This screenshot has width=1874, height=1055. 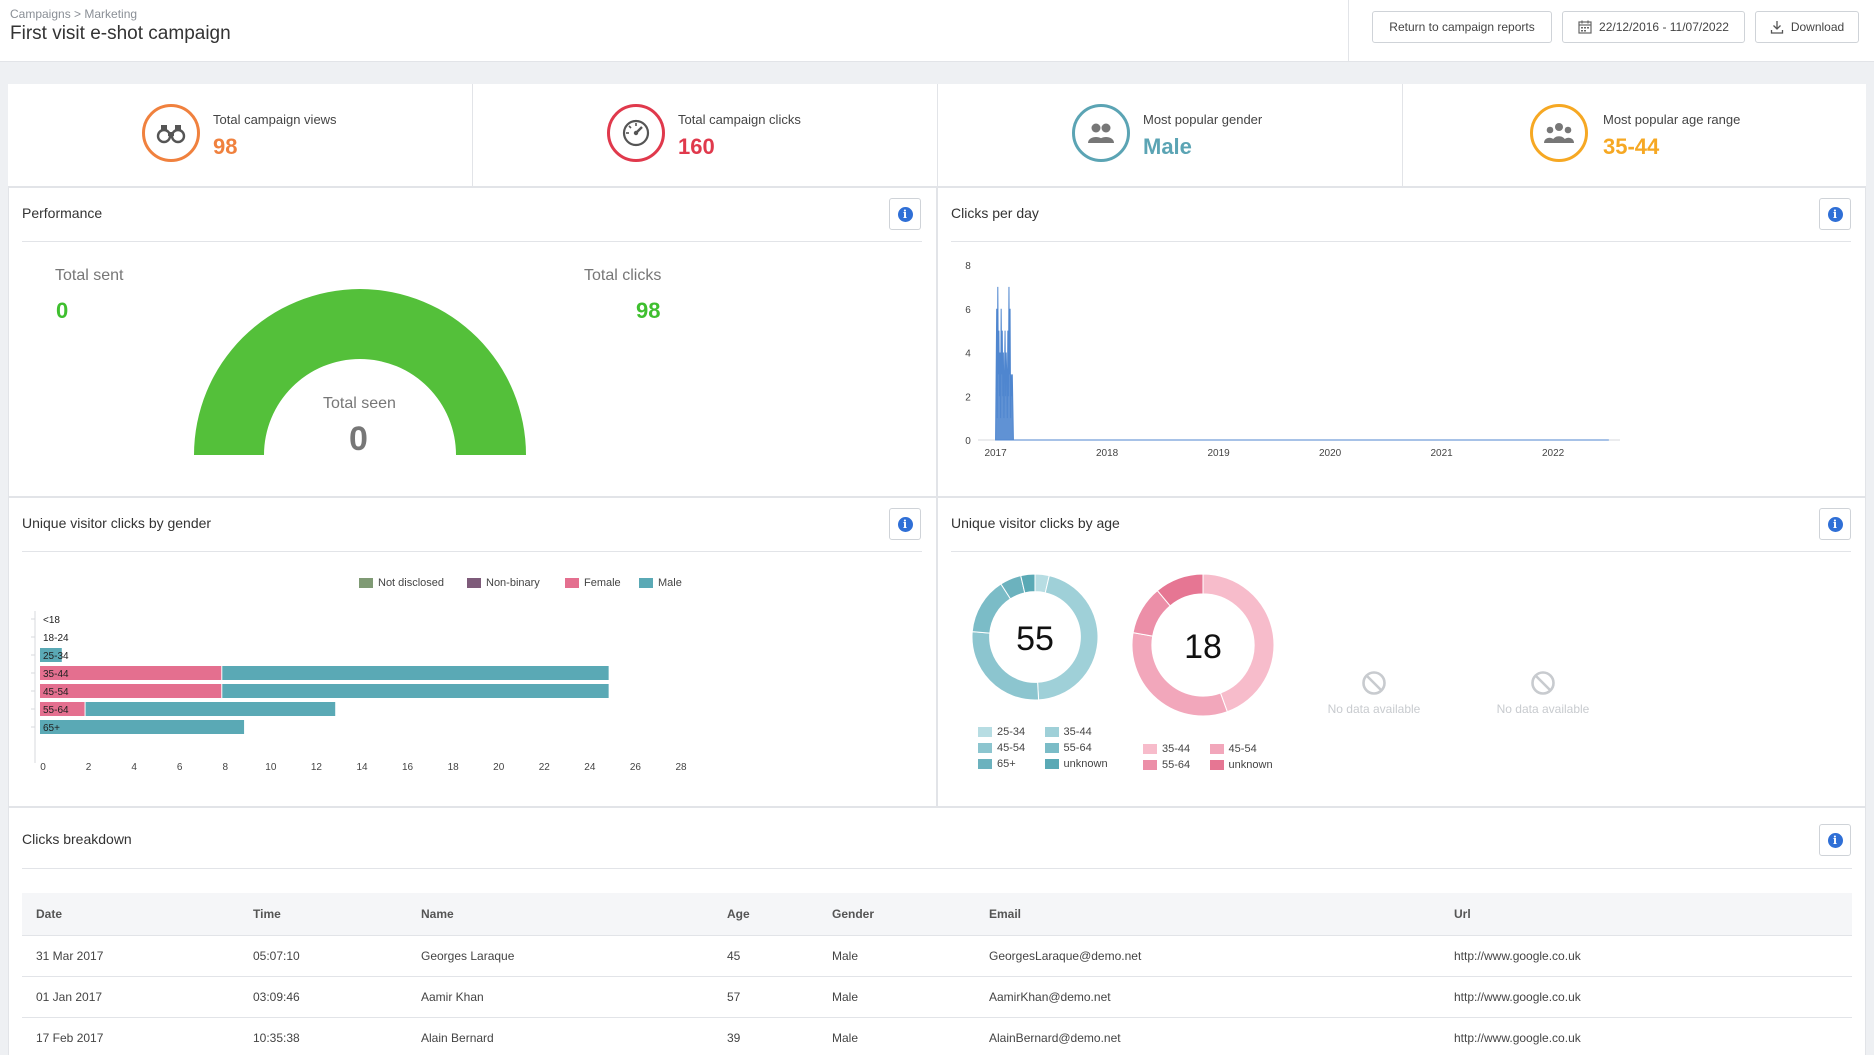 I want to click on table-cell: Aamir Khan, so click(x=560, y=997).